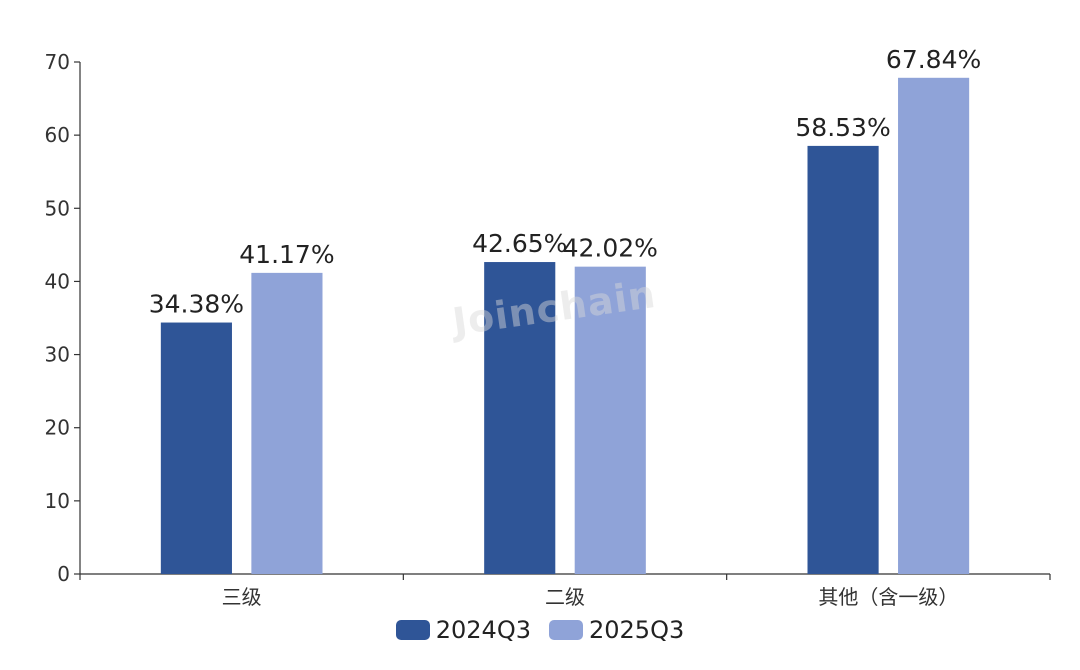 The width and height of the screenshot is (1080, 670). I want to click on data-label: 58.53%, so click(842, 127).